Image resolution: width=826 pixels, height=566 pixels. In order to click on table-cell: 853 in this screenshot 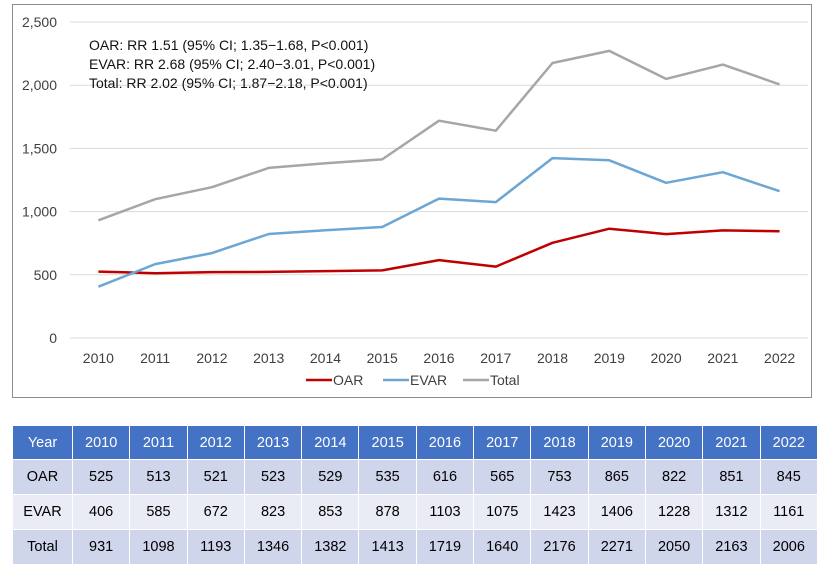, I will do `click(330, 512)`.